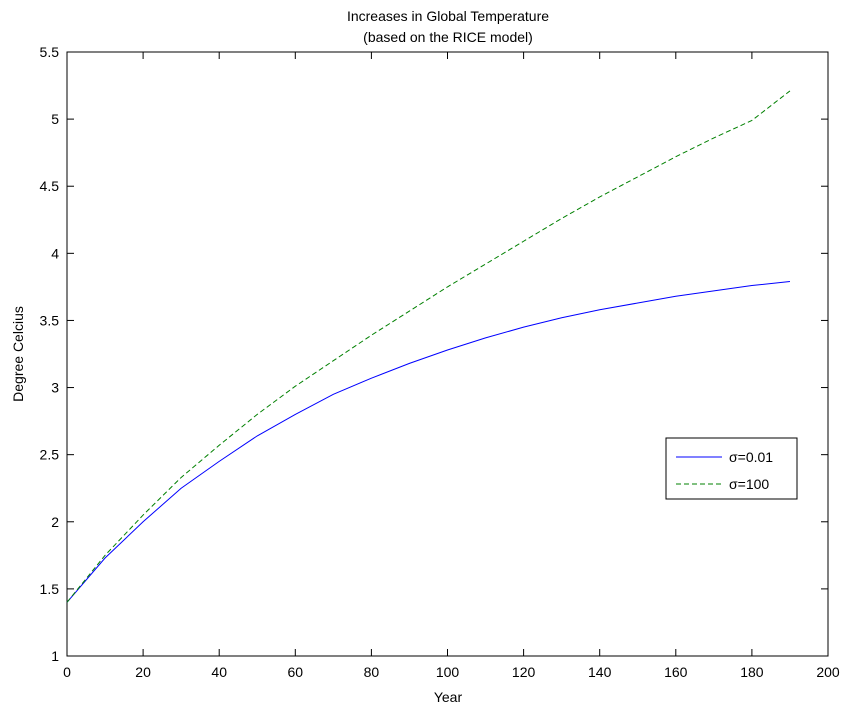 This screenshot has width=846, height=709. Describe the element at coordinates (18, 354) in the screenshot. I see `y-axis-label: Degree Celcius` at that location.